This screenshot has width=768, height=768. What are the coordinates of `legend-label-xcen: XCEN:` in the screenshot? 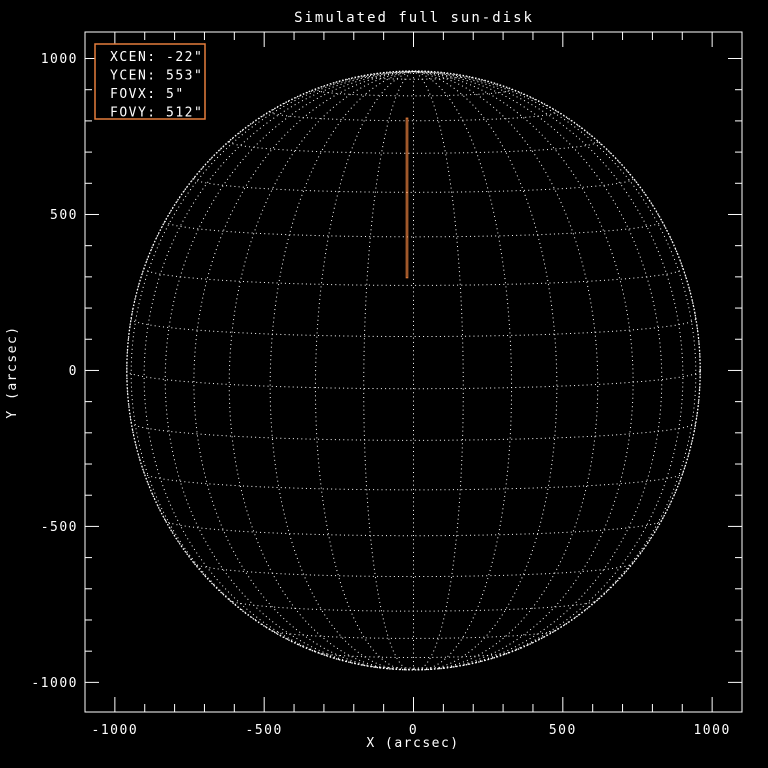 It's located at (133, 57).